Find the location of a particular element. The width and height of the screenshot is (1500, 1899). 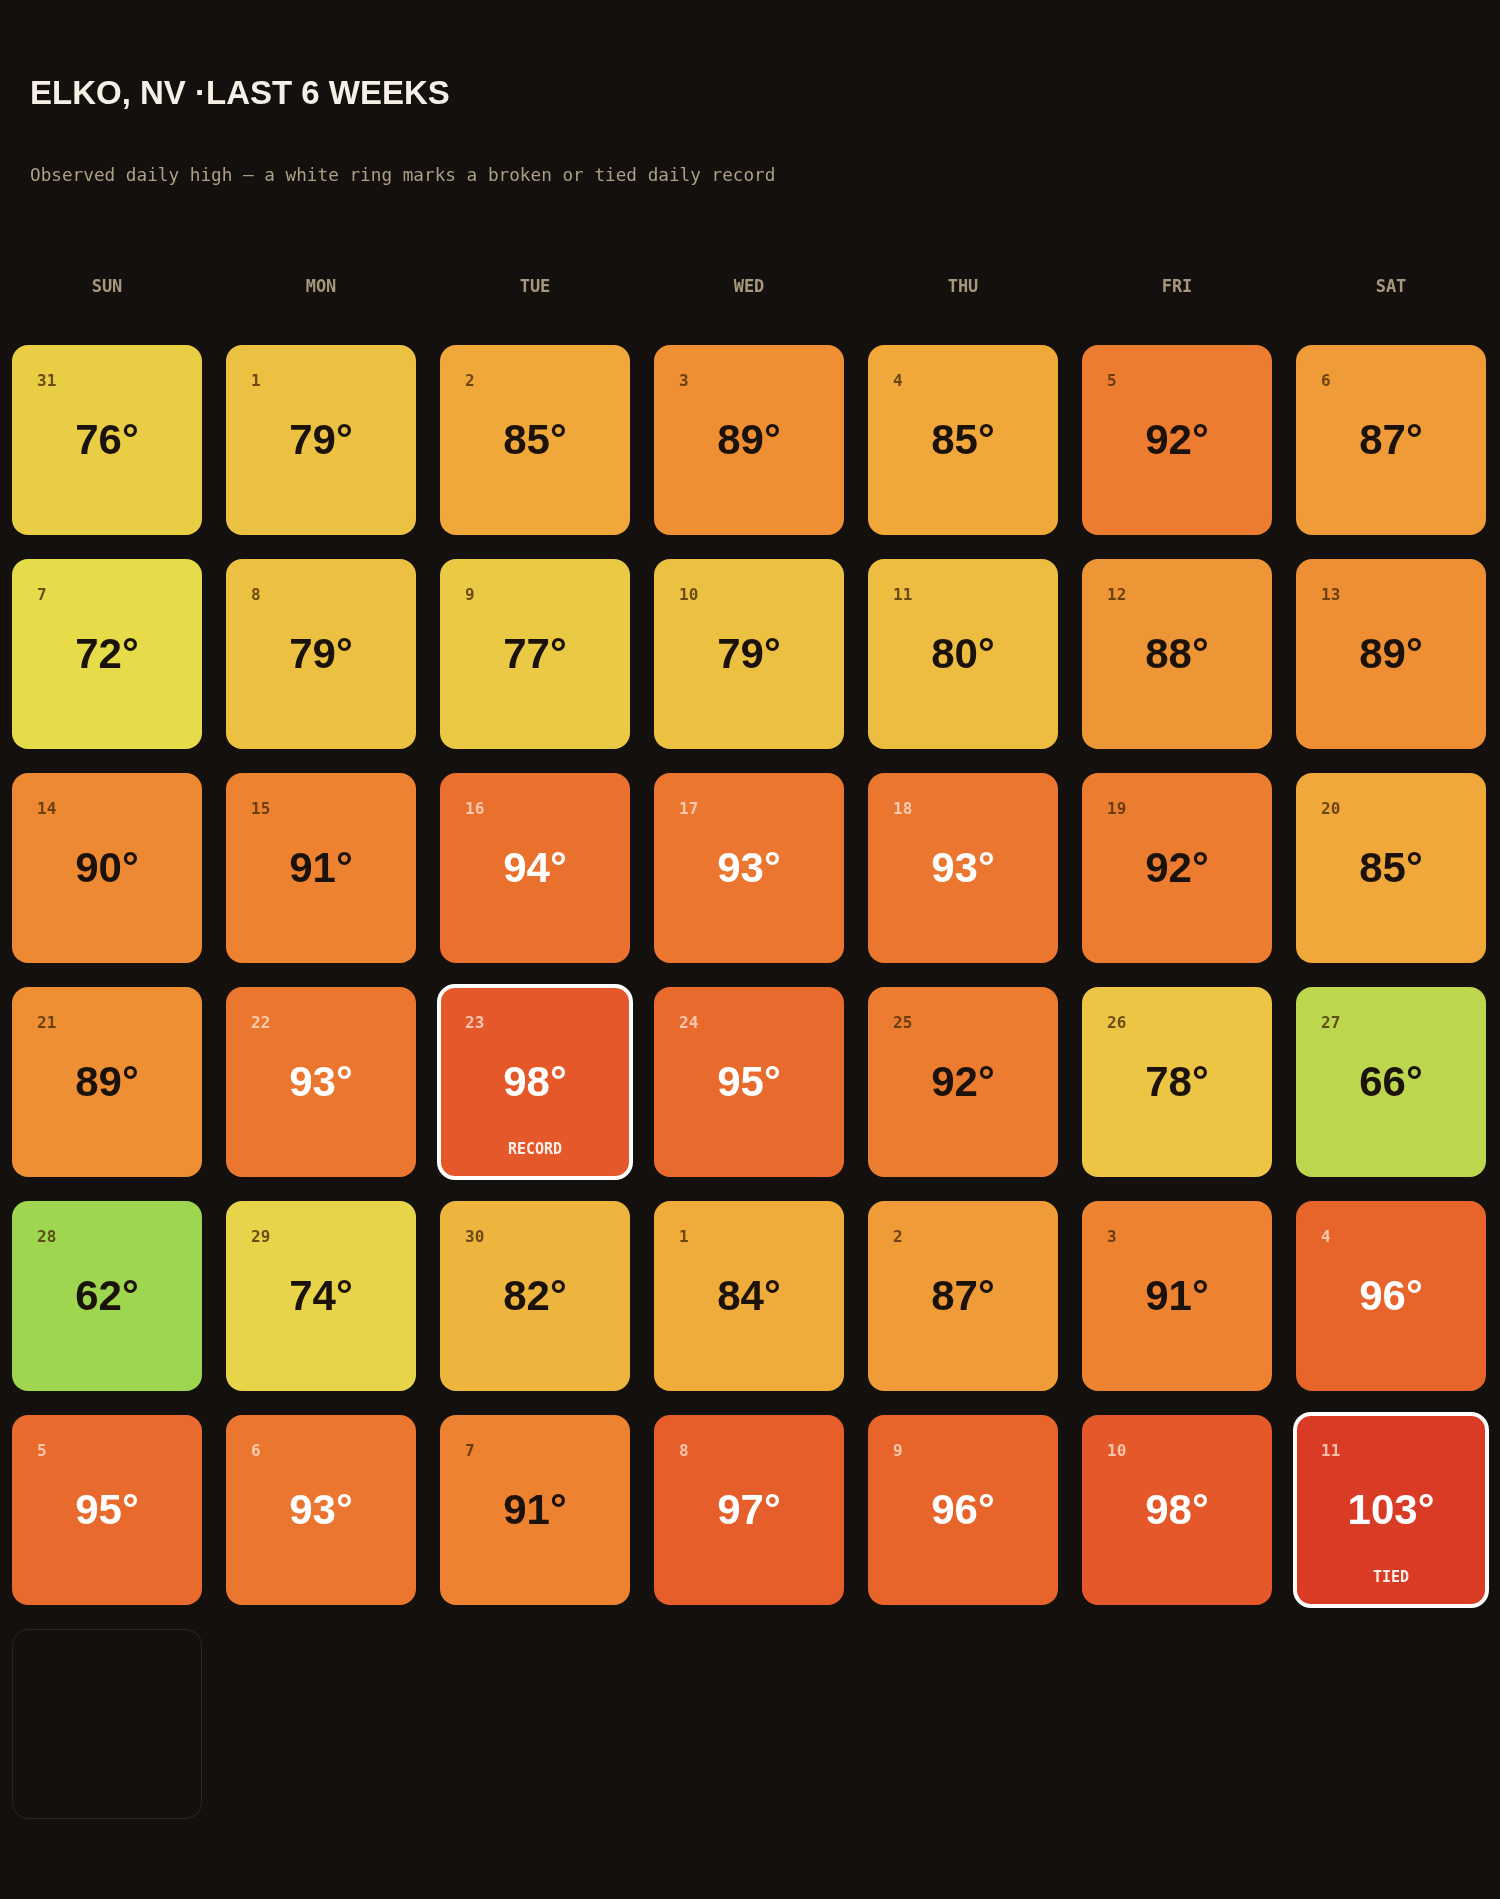

data-label: 62° is located at coordinates (107, 1295).